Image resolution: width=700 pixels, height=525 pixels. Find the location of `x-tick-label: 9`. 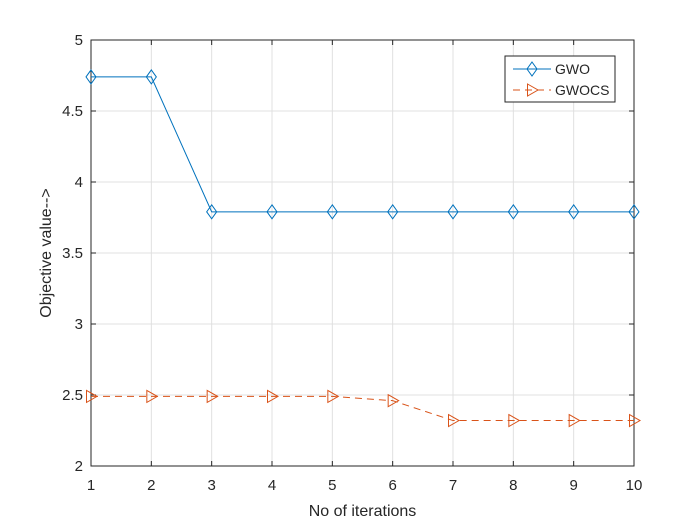

x-tick-label: 9 is located at coordinates (573, 485).